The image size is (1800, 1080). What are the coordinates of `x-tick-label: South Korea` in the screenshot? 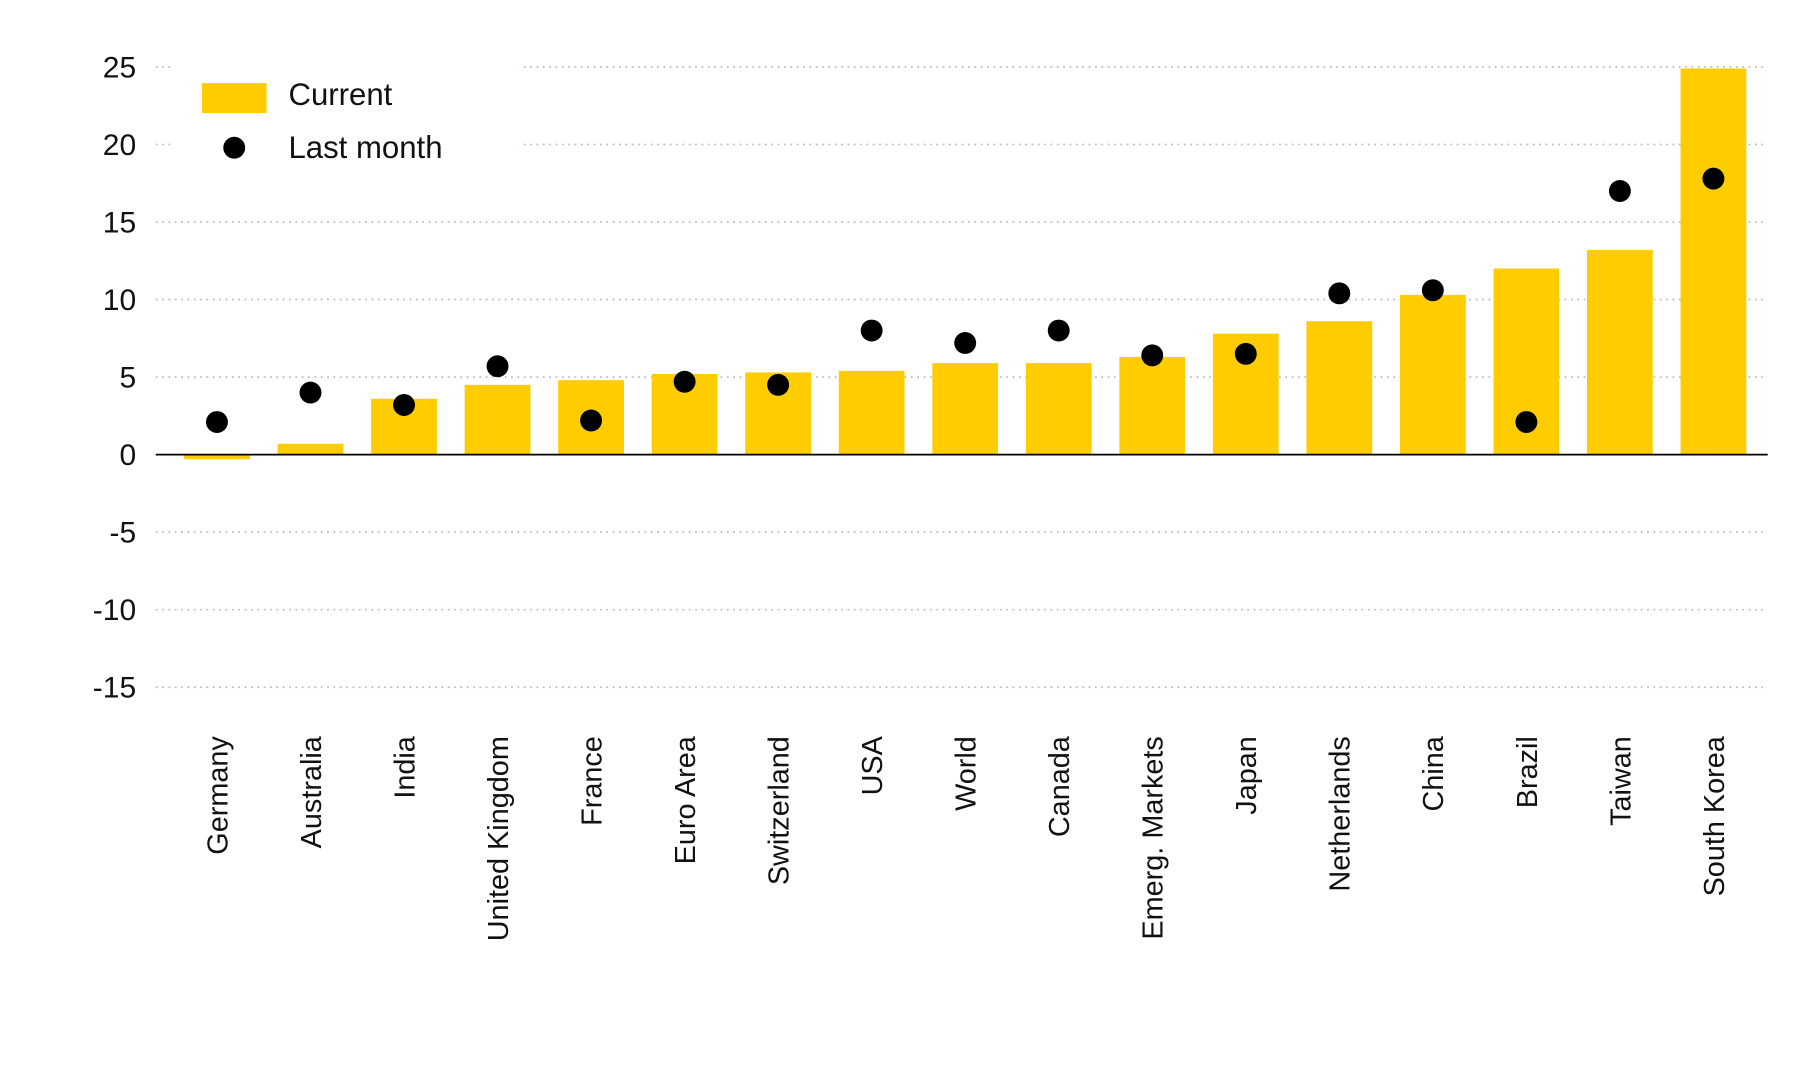 It's located at (1715, 815).